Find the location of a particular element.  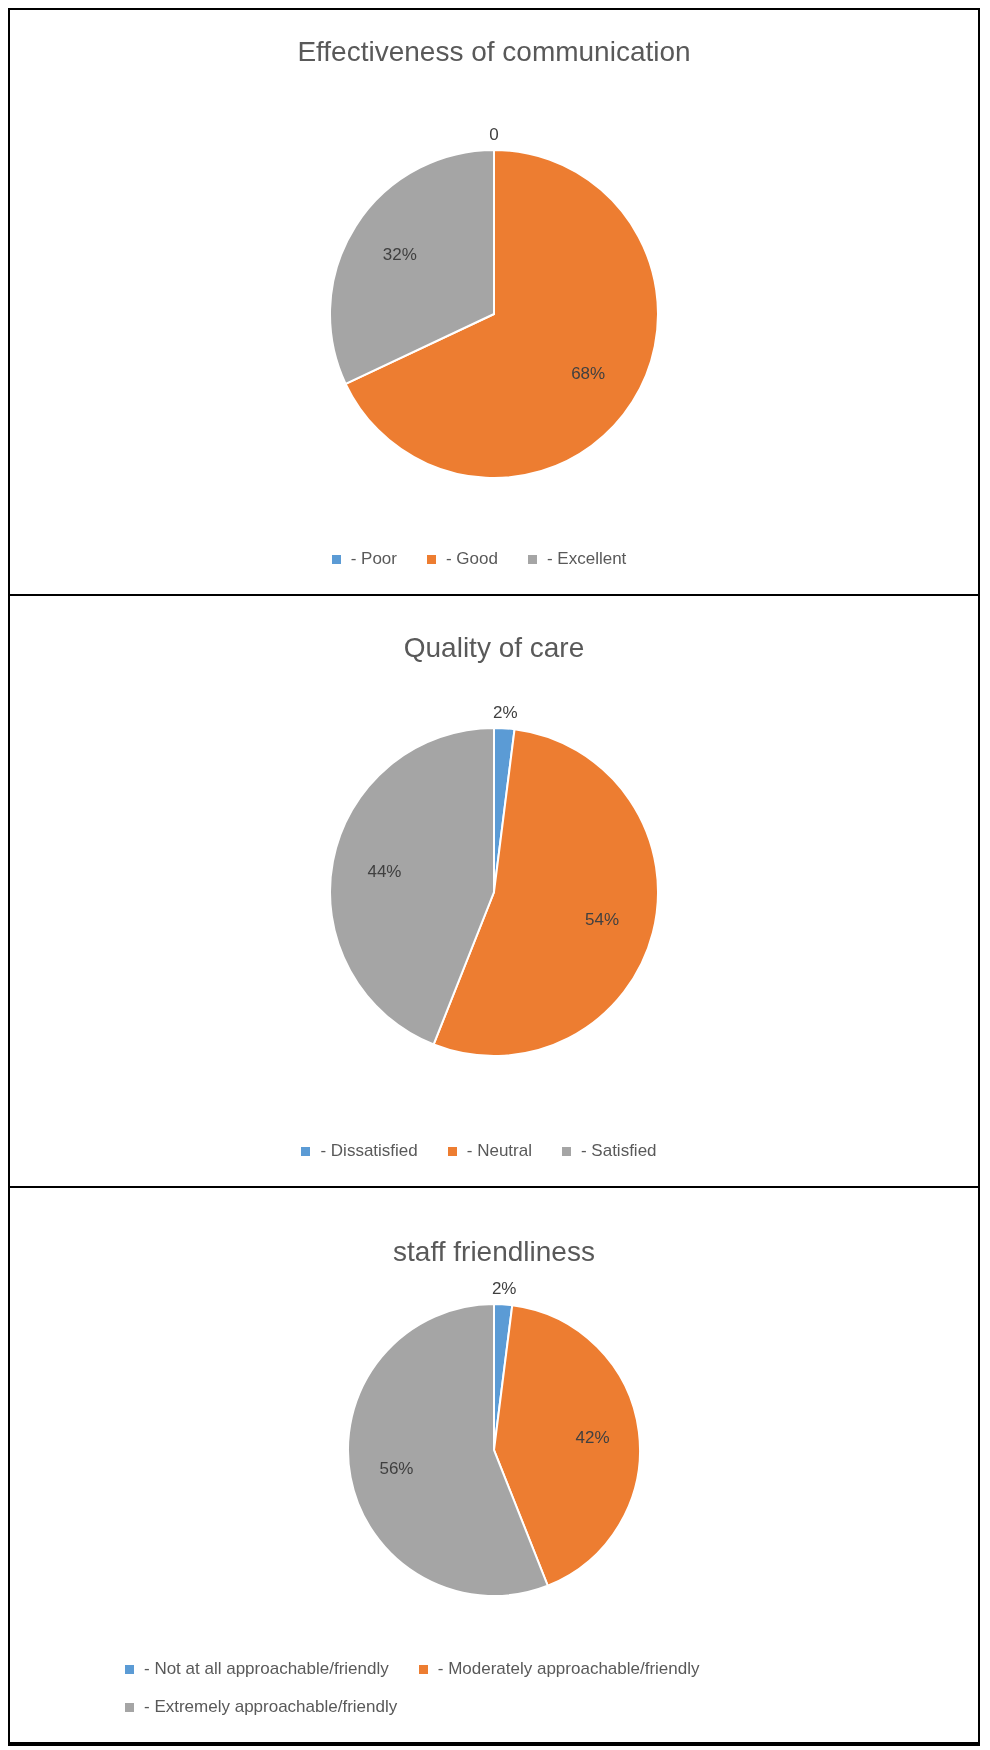

legend-label: - Extremely approachable/friendly is located at coordinates (271, 1707).